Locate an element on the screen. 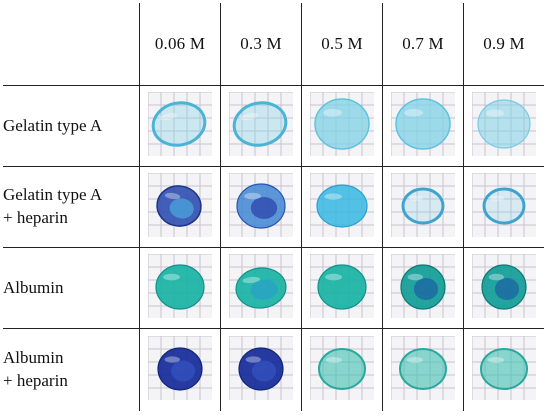 The height and width of the screenshot is (418, 550). column-header: 0.3 M is located at coordinates (261, 44).